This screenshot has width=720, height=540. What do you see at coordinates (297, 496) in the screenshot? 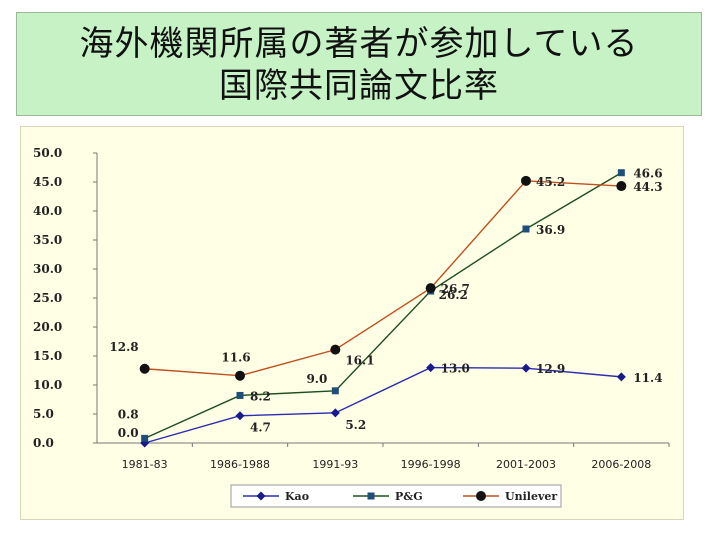
I see `legend-label-kao: Kao` at bounding box center [297, 496].